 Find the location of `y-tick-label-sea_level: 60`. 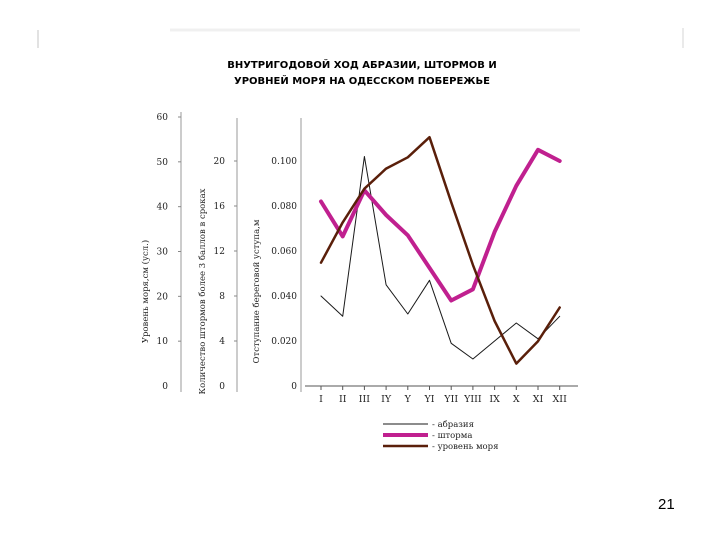

y-tick-label-sea_level: 60 is located at coordinates (163, 118).